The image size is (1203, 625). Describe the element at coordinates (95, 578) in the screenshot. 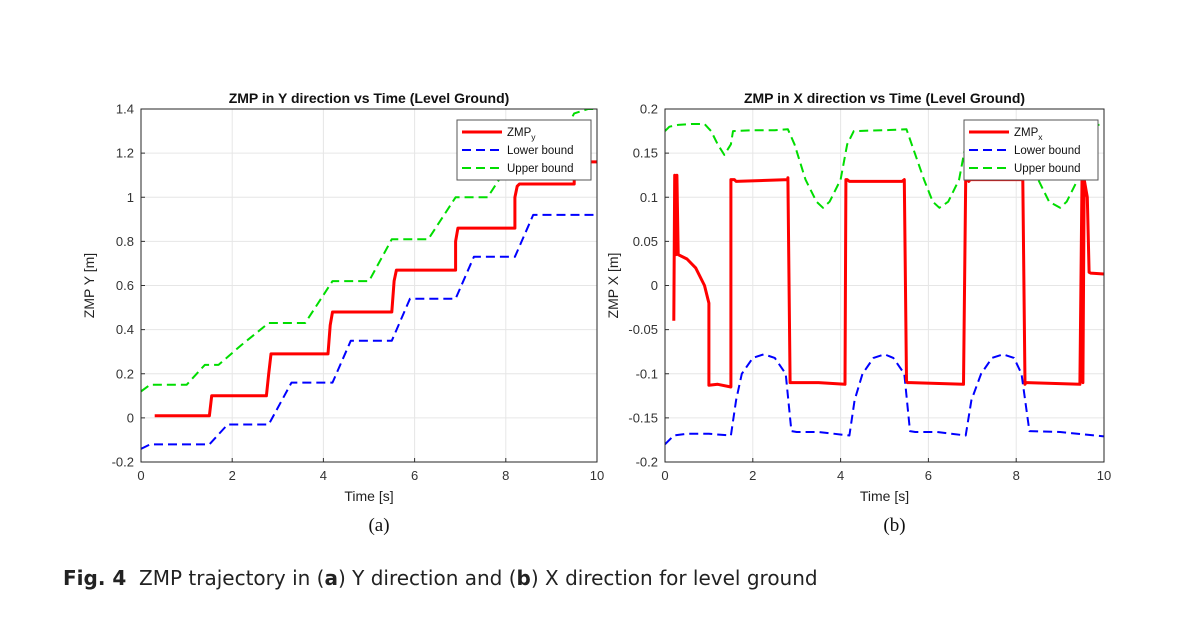

I see `caption-prefix: Fig. 4` at that location.